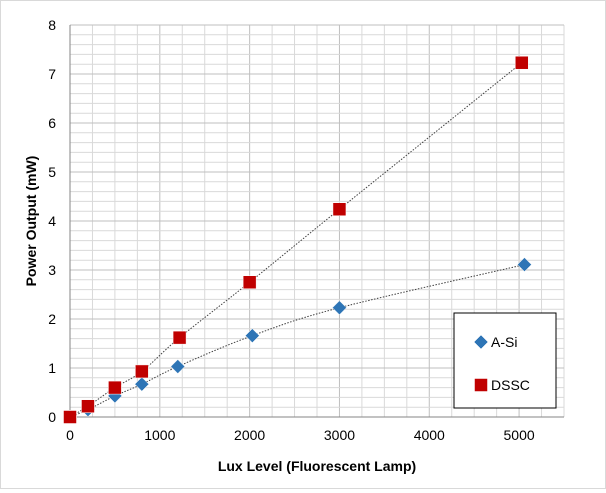 This screenshot has height=493, width=606. I want to click on y-tick-label: 3, so click(52, 270).